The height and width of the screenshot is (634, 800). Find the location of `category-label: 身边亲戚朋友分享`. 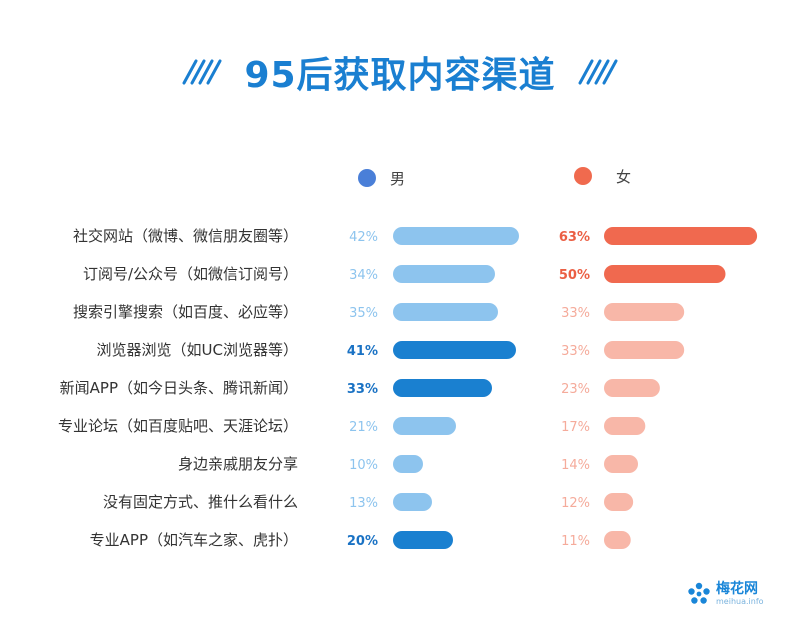

category-label: 身边亲戚朋友分享 is located at coordinates (238, 464).